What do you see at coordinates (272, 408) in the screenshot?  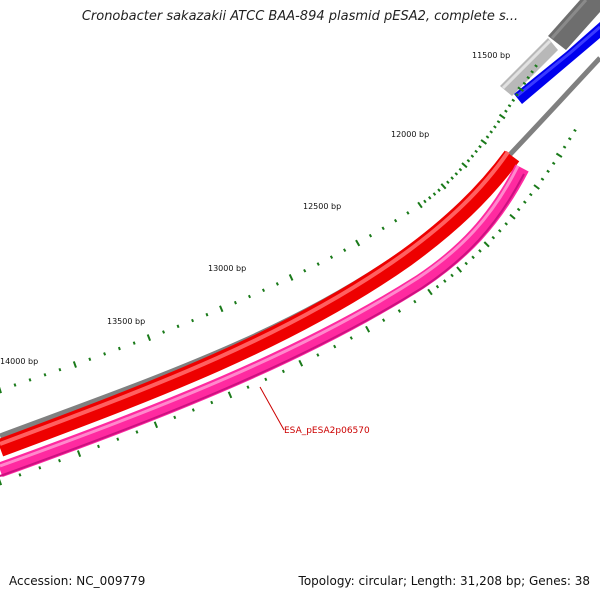 I see `gene-label-pointer` at bounding box center [272, 408].